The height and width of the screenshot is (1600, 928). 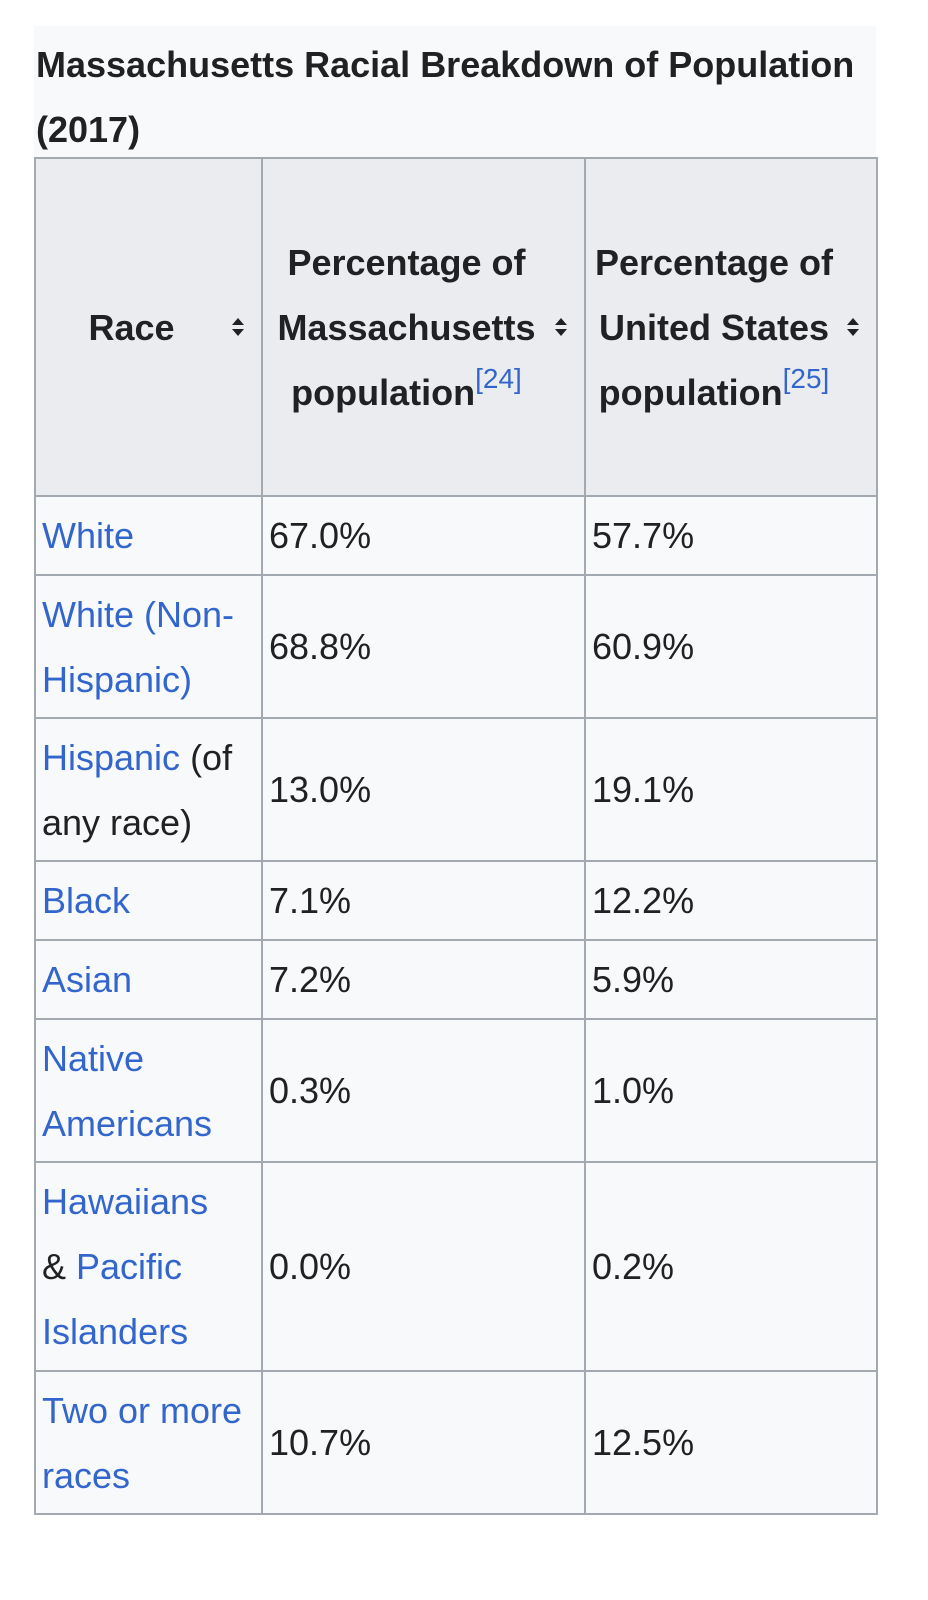 I want to click on column-header-race-label: Race, so click(x=131, y=327).